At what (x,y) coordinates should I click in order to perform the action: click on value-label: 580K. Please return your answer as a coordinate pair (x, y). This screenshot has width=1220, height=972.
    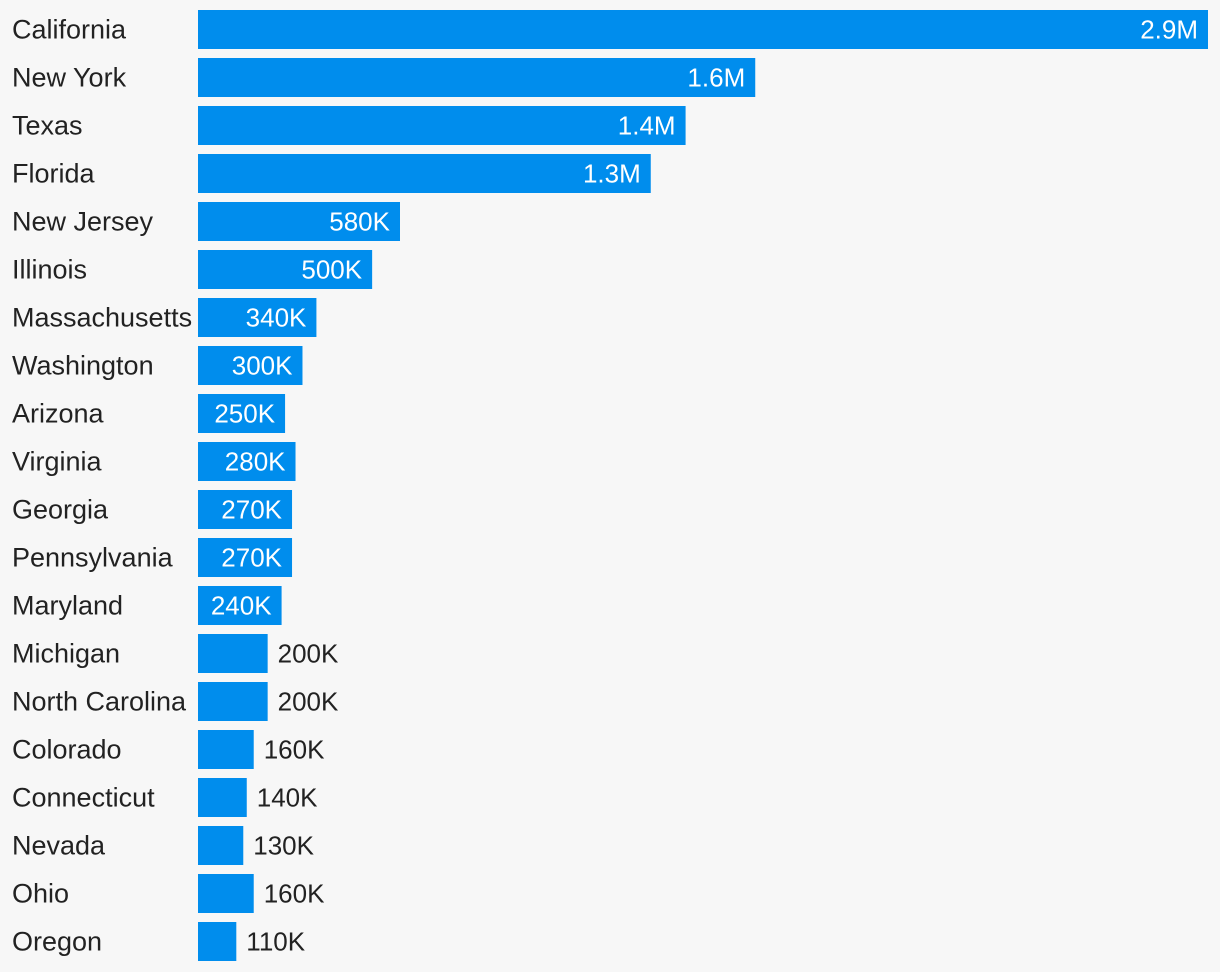
    Looking at the image, I should click on (359, 222).